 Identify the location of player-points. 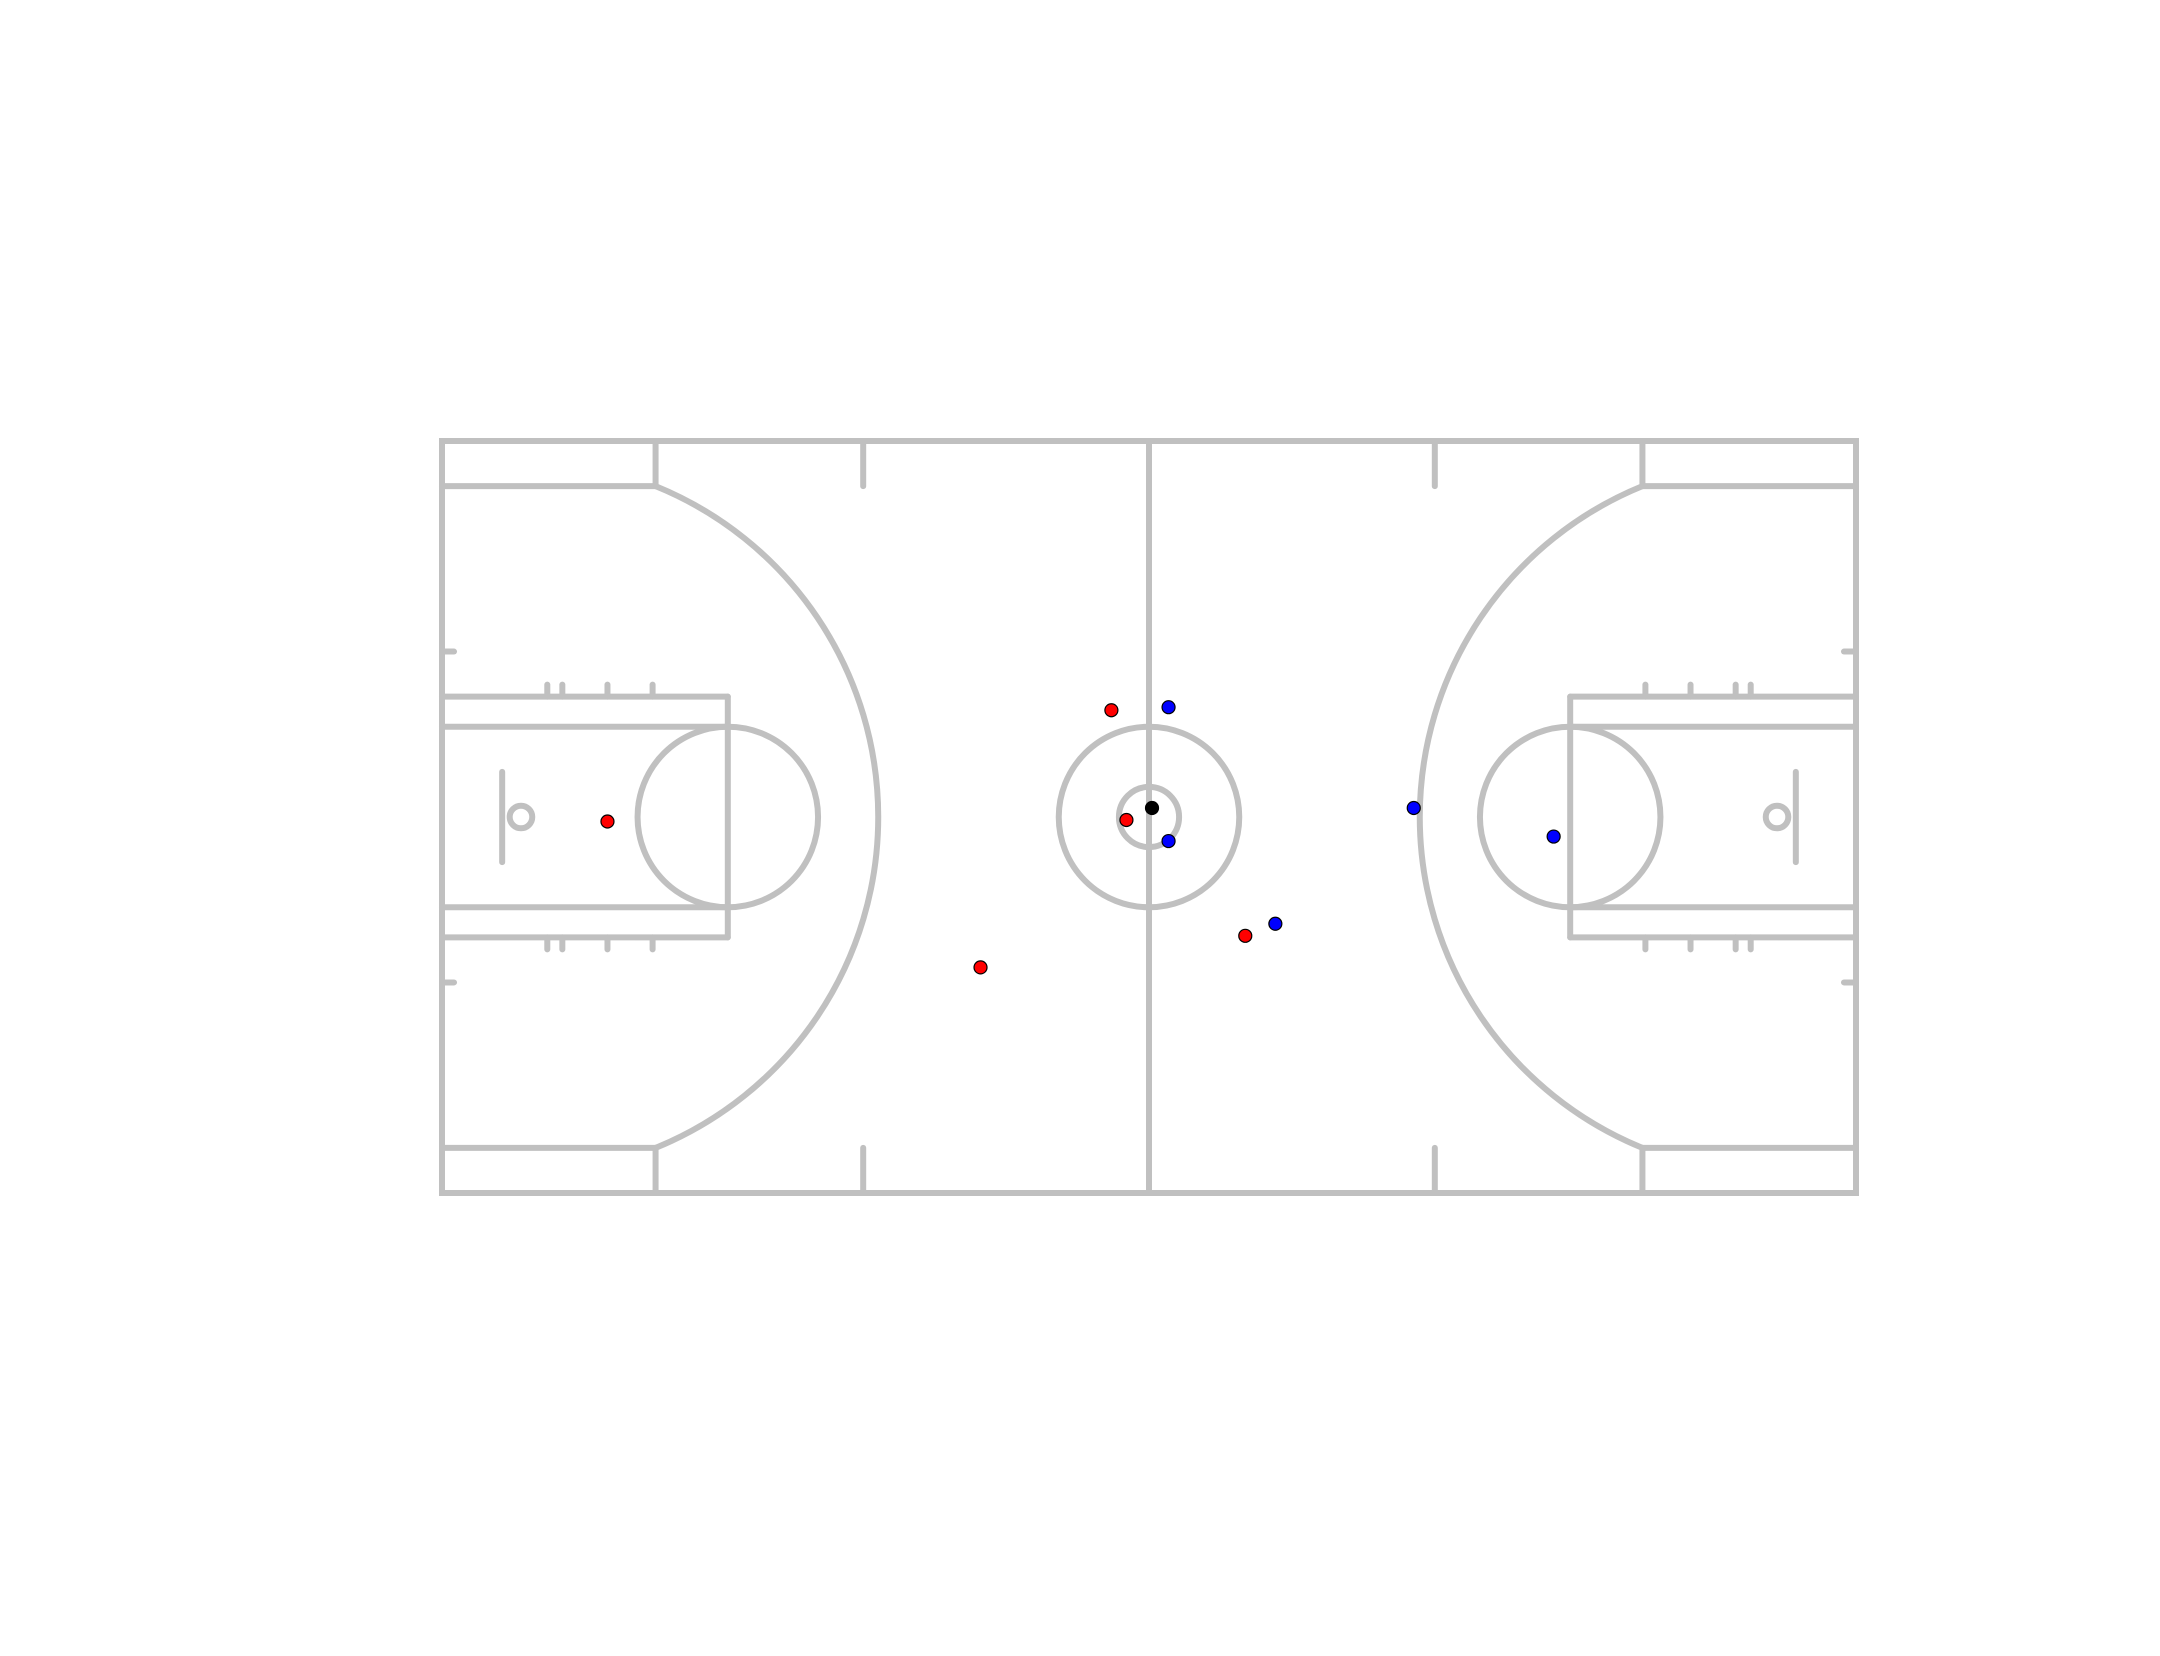
(1080, 837).